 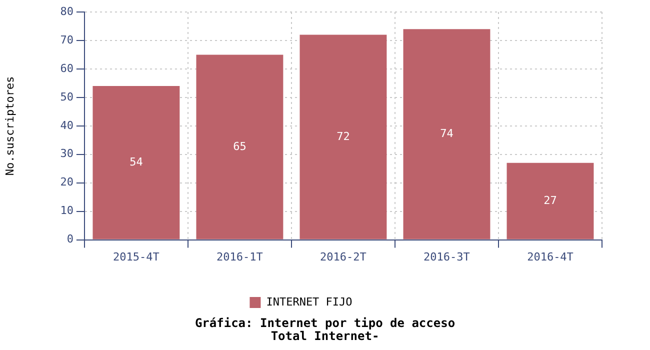 What do you see at coordinates (67, 68) in the screenshot?
I see `y-tick-label: 60` at bounding box center [67, 68].